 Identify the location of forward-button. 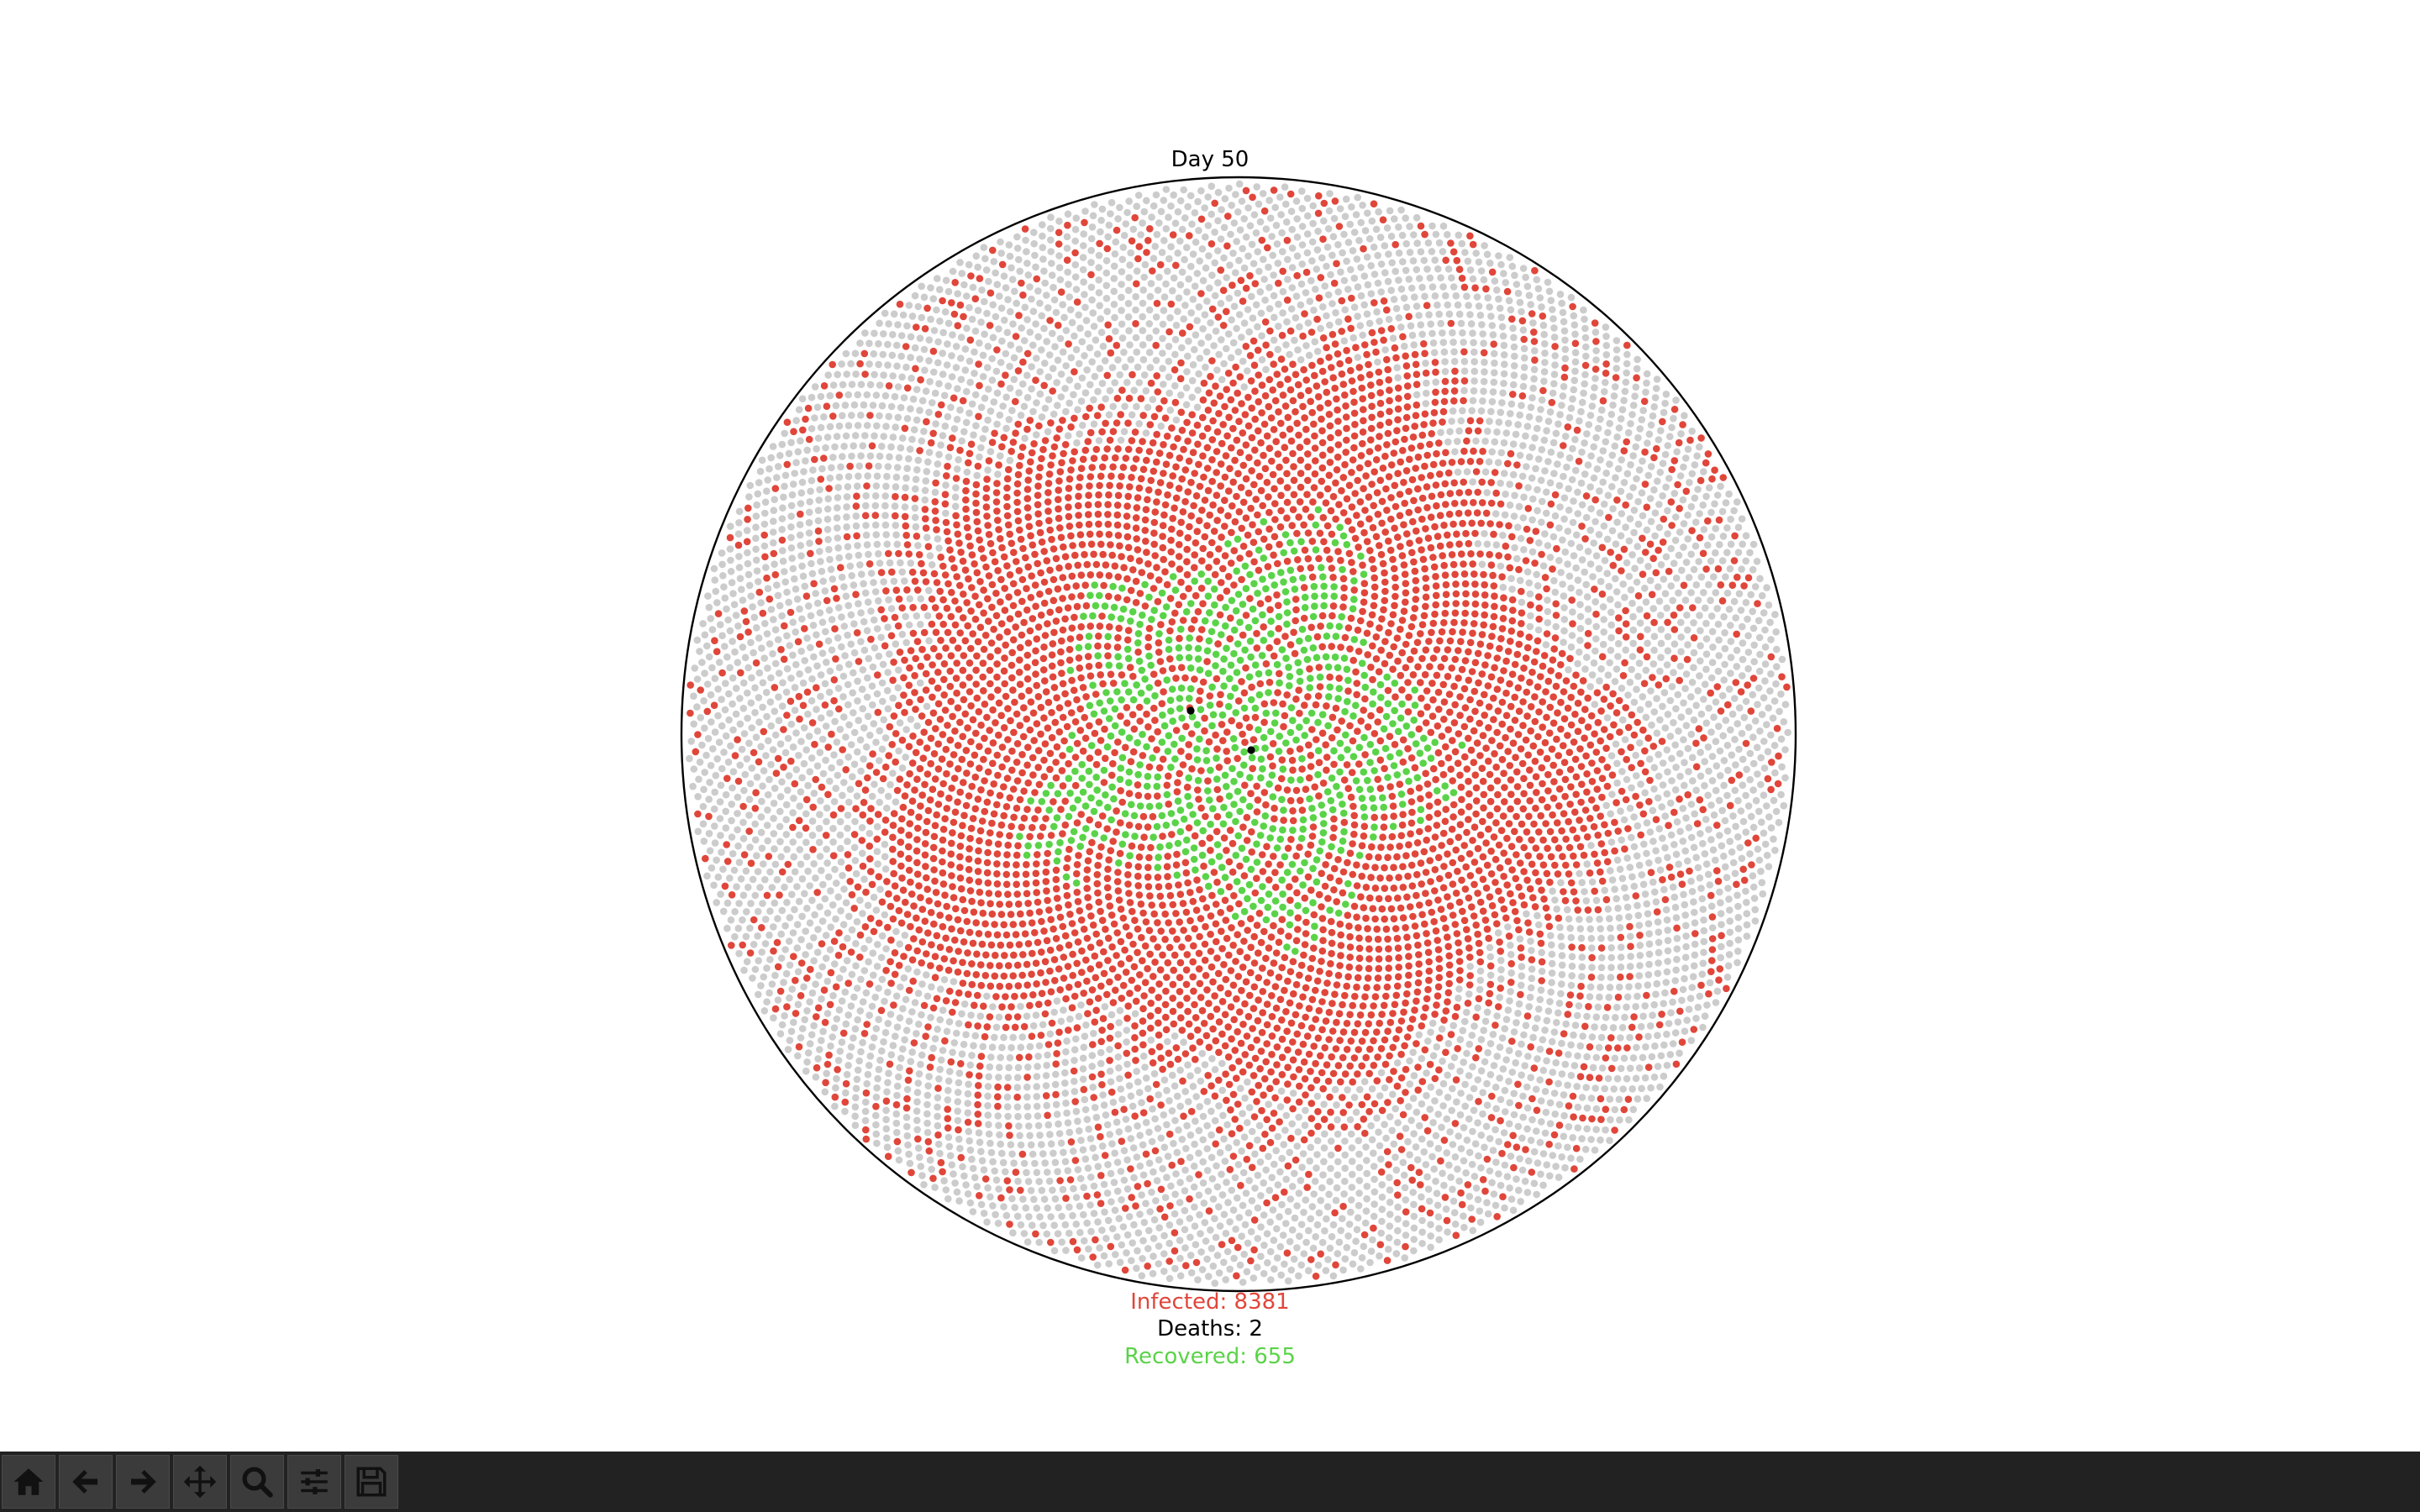
(143, 1482).